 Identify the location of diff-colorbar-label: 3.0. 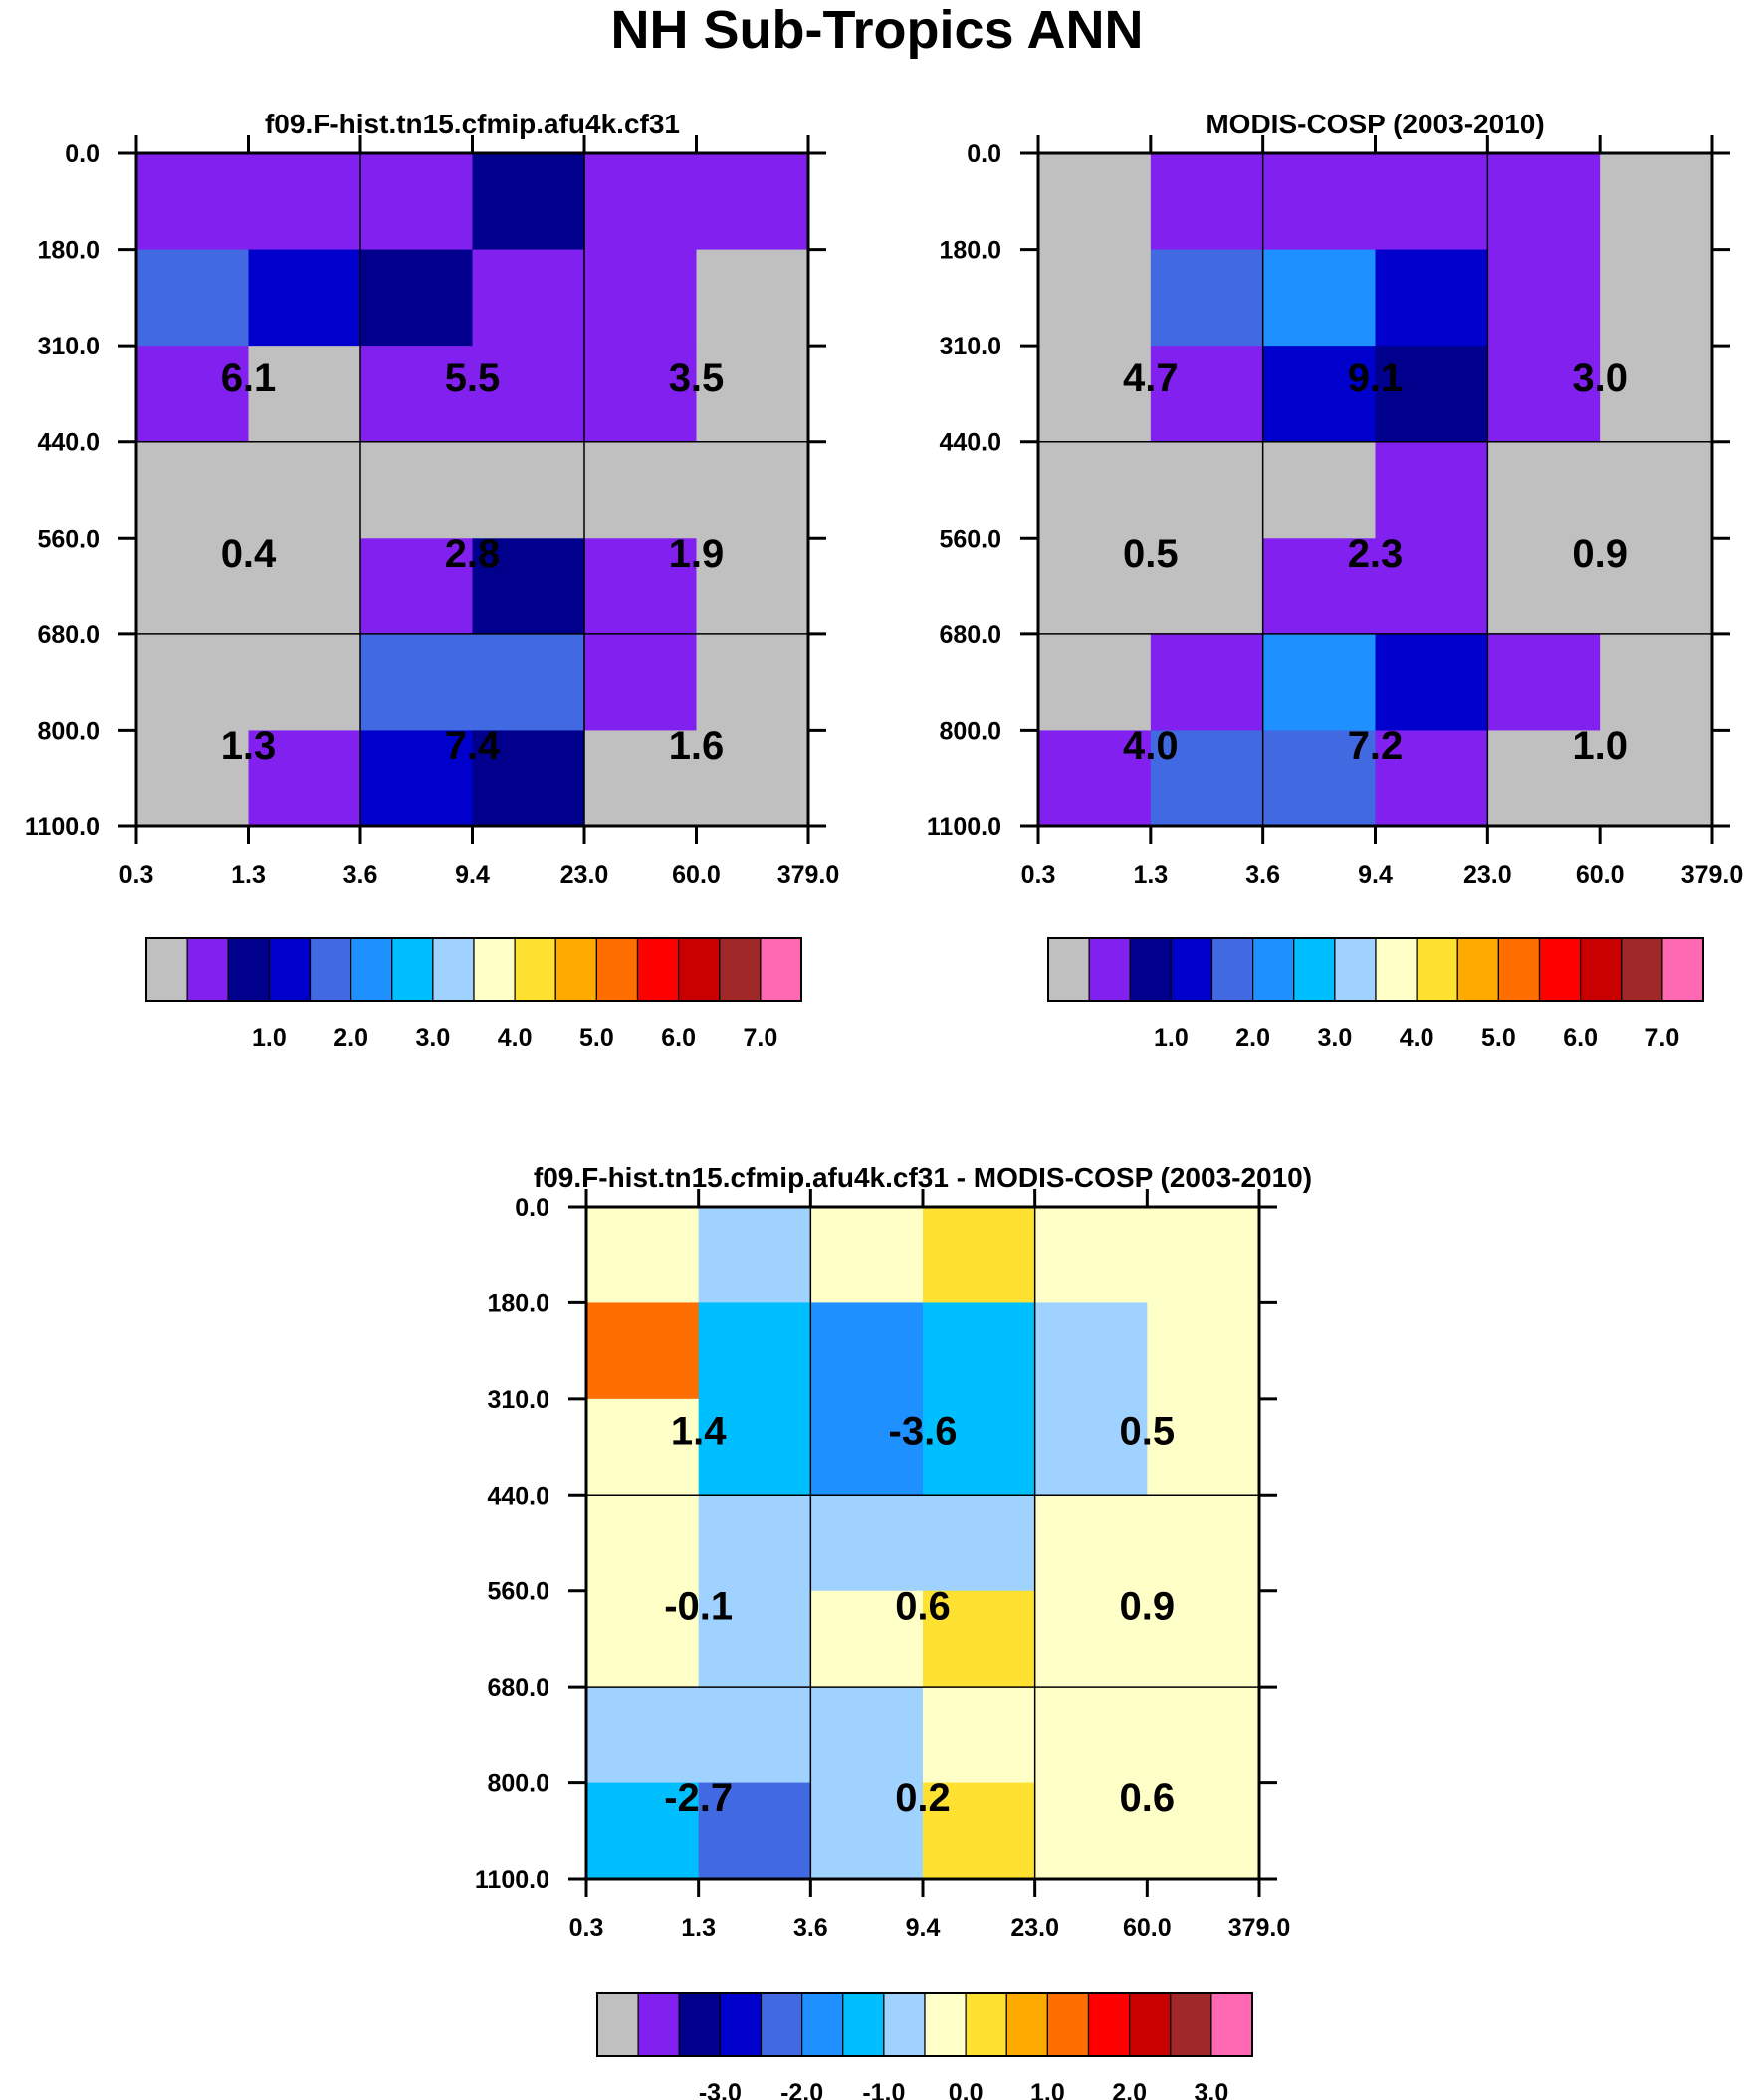
(1211, 2089).